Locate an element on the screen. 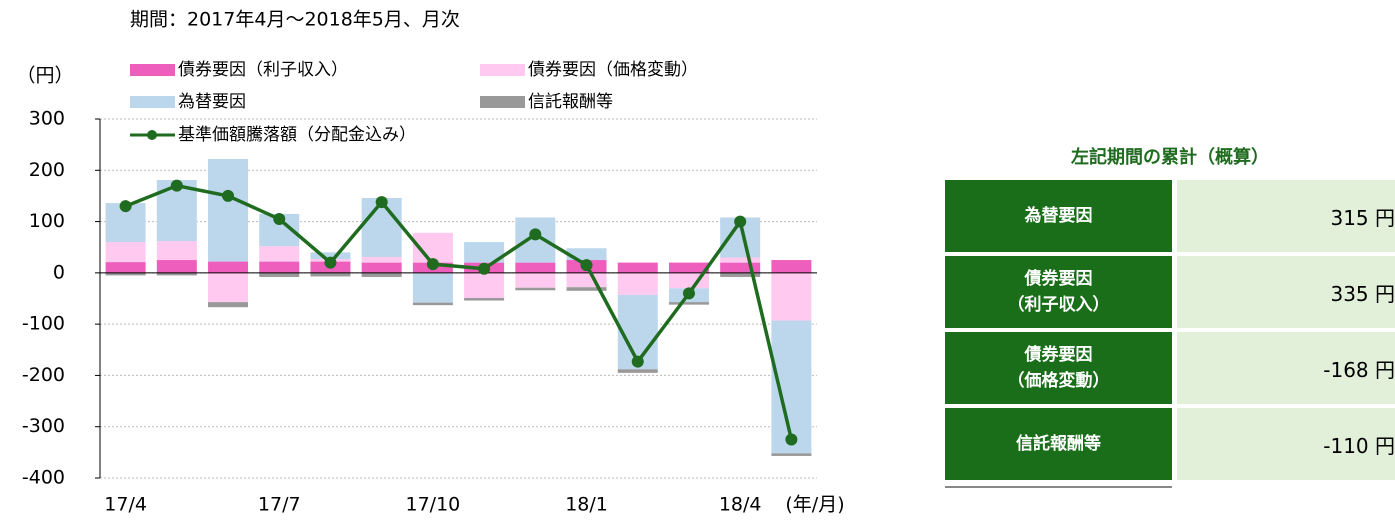  table-row: 信託報酬等 -110 円 is located at coordinates (1170, 444).